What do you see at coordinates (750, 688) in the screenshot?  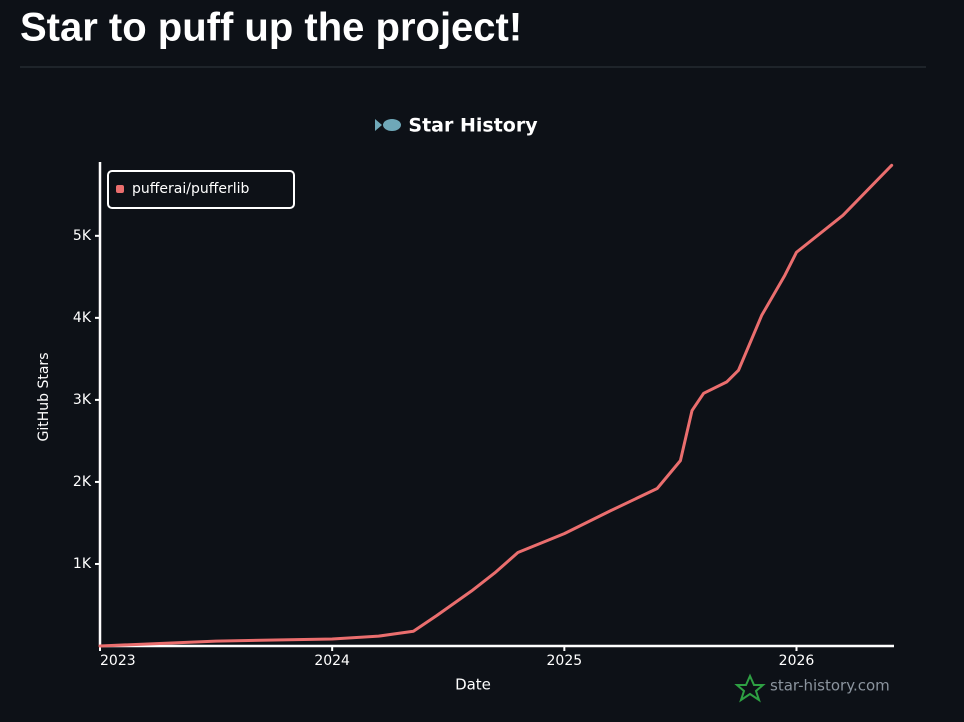 I see `watermark-icon` at bounding box center [750, 688].